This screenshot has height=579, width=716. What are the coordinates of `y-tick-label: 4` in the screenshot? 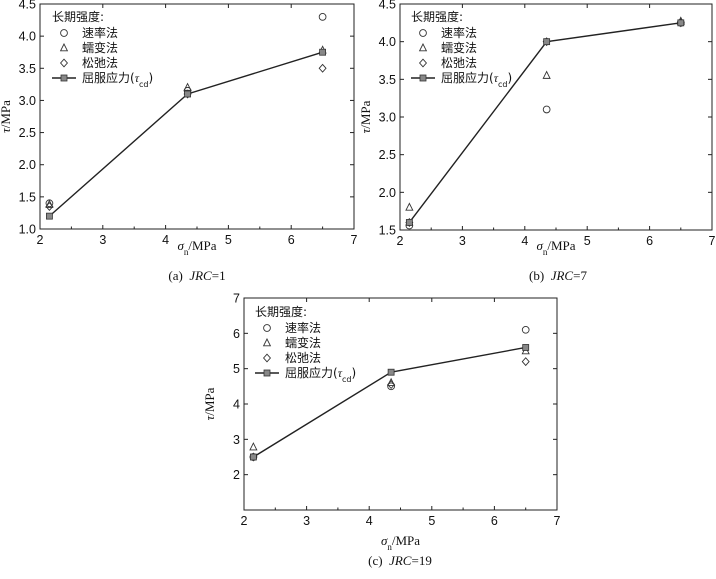 It's located at (236, 405).